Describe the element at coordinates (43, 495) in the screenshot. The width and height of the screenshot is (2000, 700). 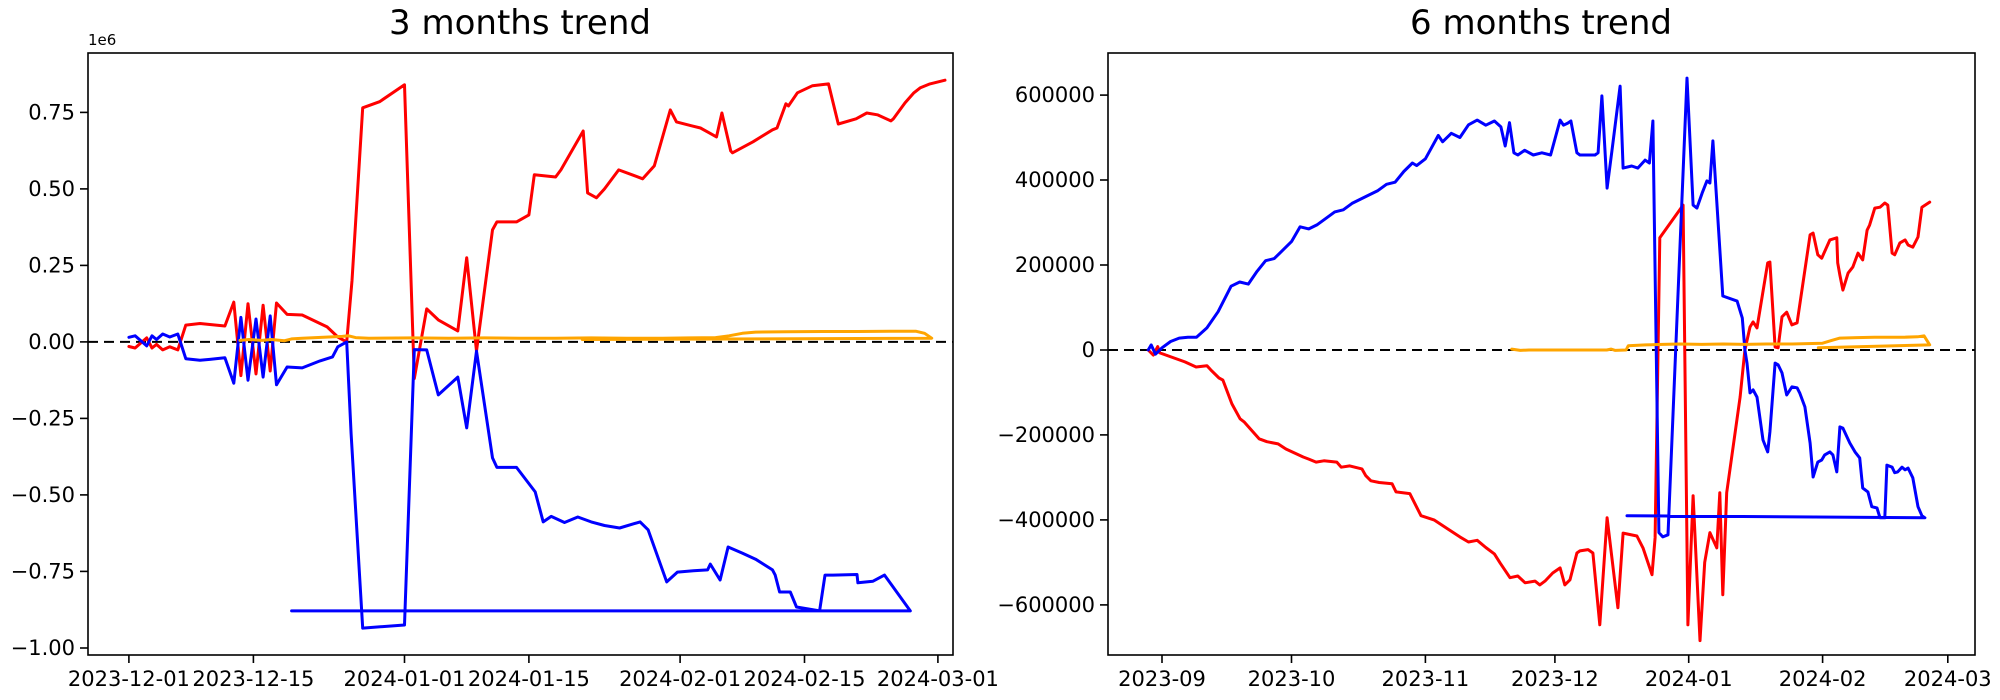
I see `y-tick-label: −0.50` at that location.